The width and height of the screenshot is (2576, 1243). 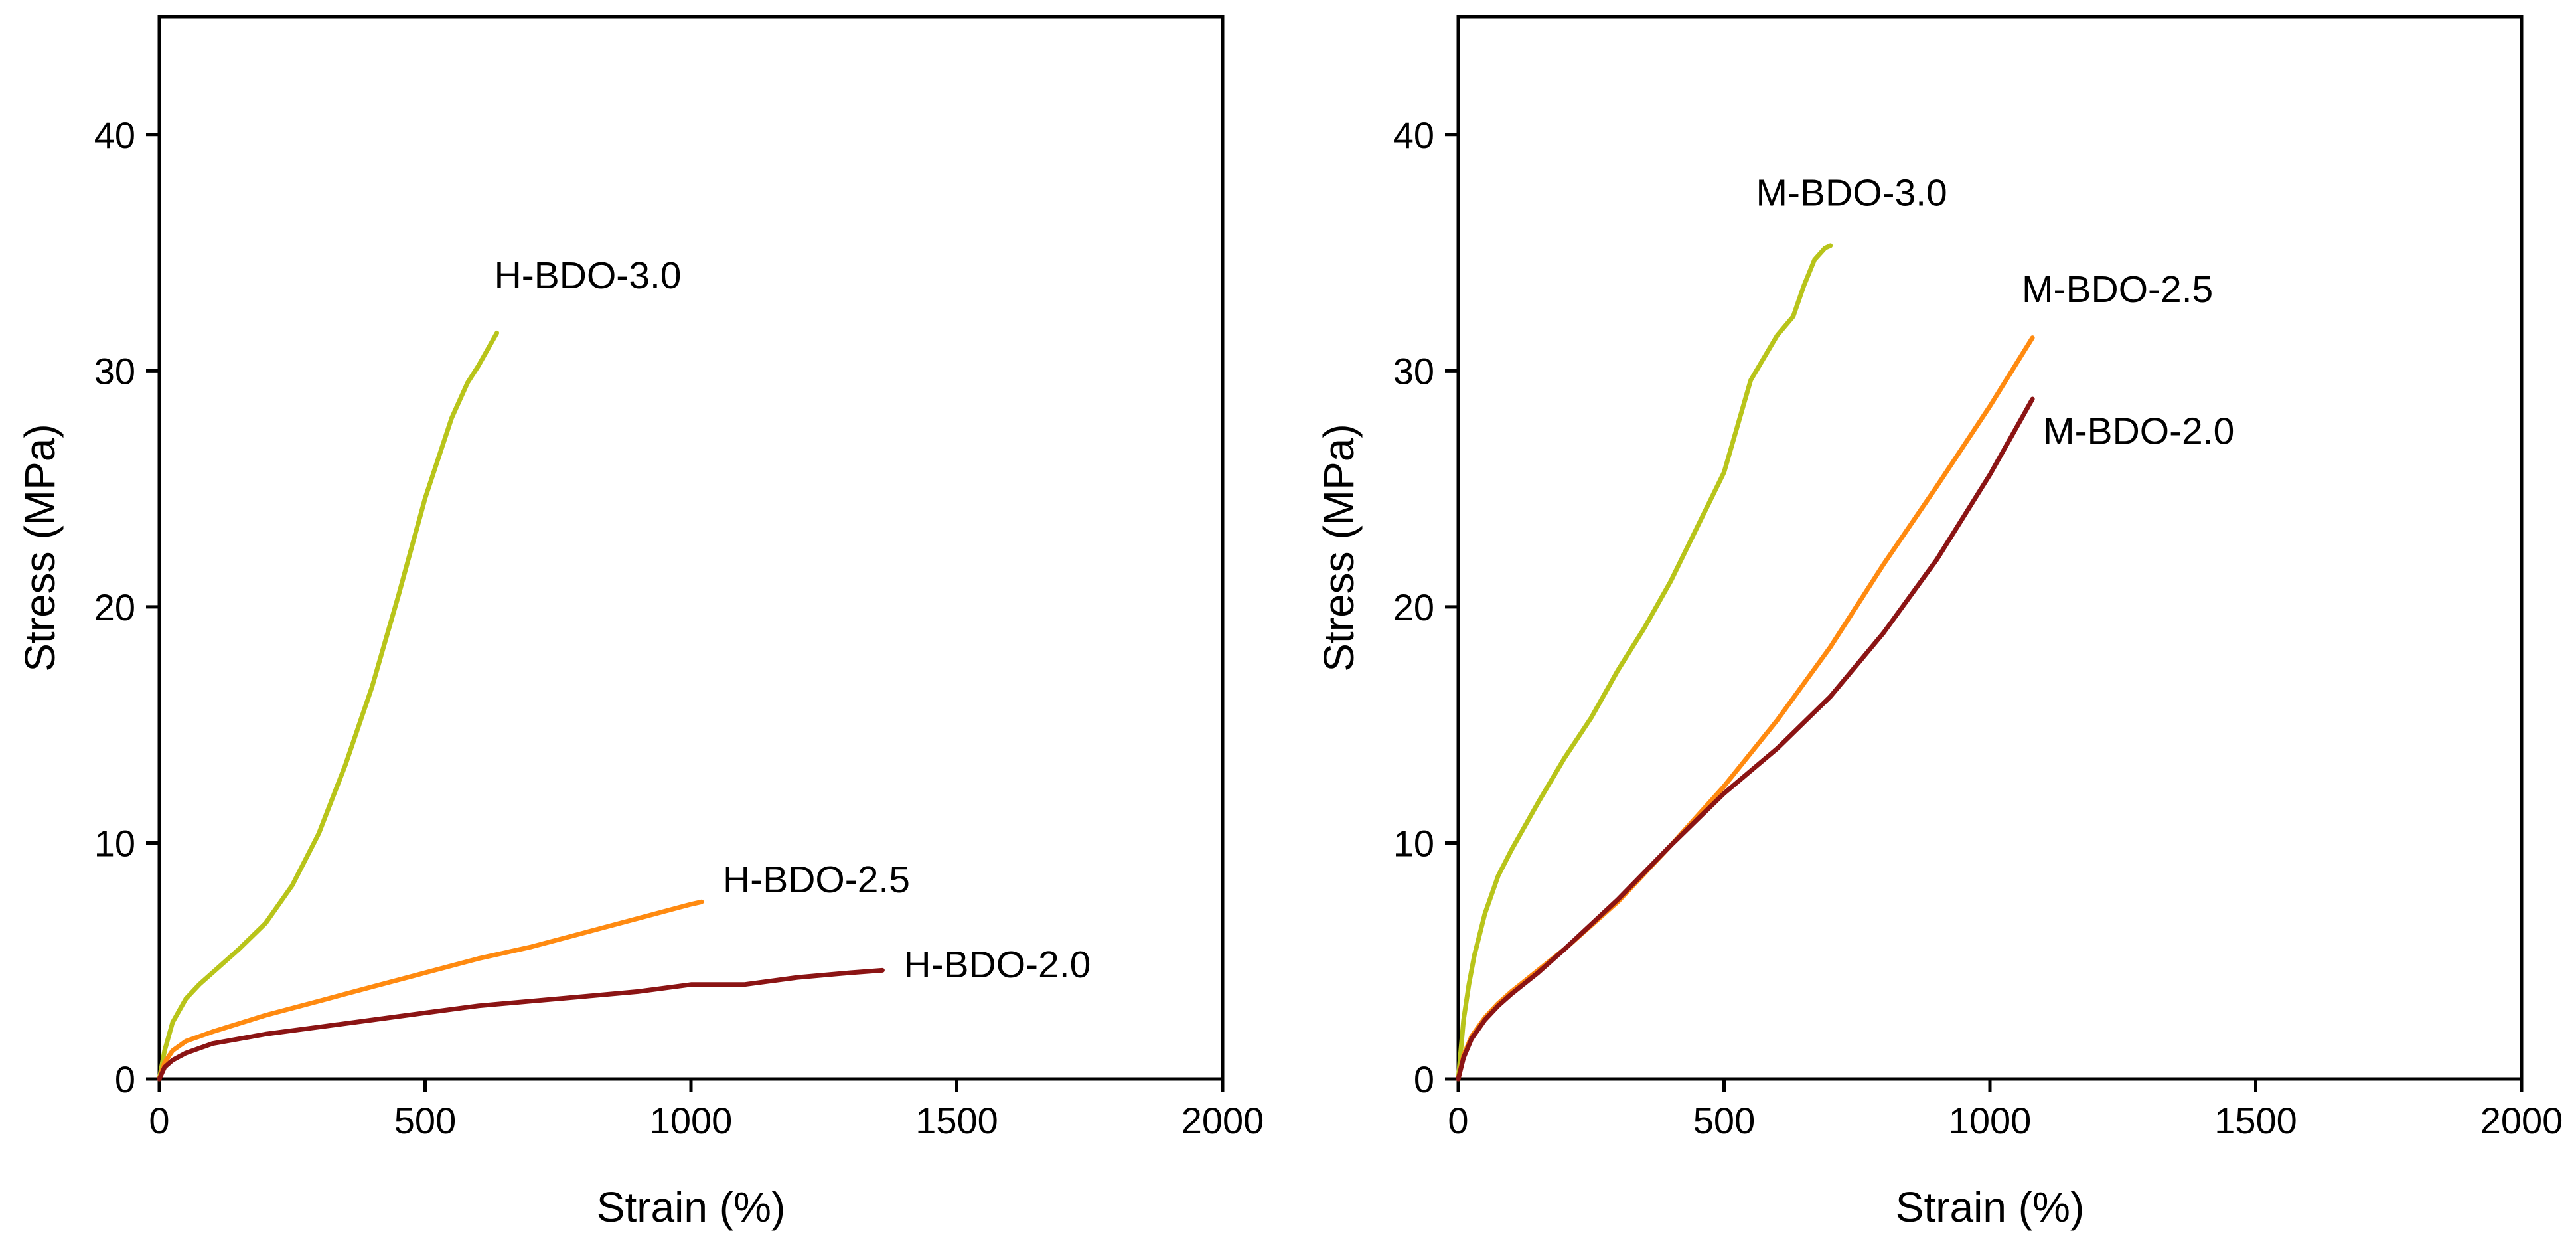 I want to click on series-line-h-bdo-2.5, so click(x=430, y=990).